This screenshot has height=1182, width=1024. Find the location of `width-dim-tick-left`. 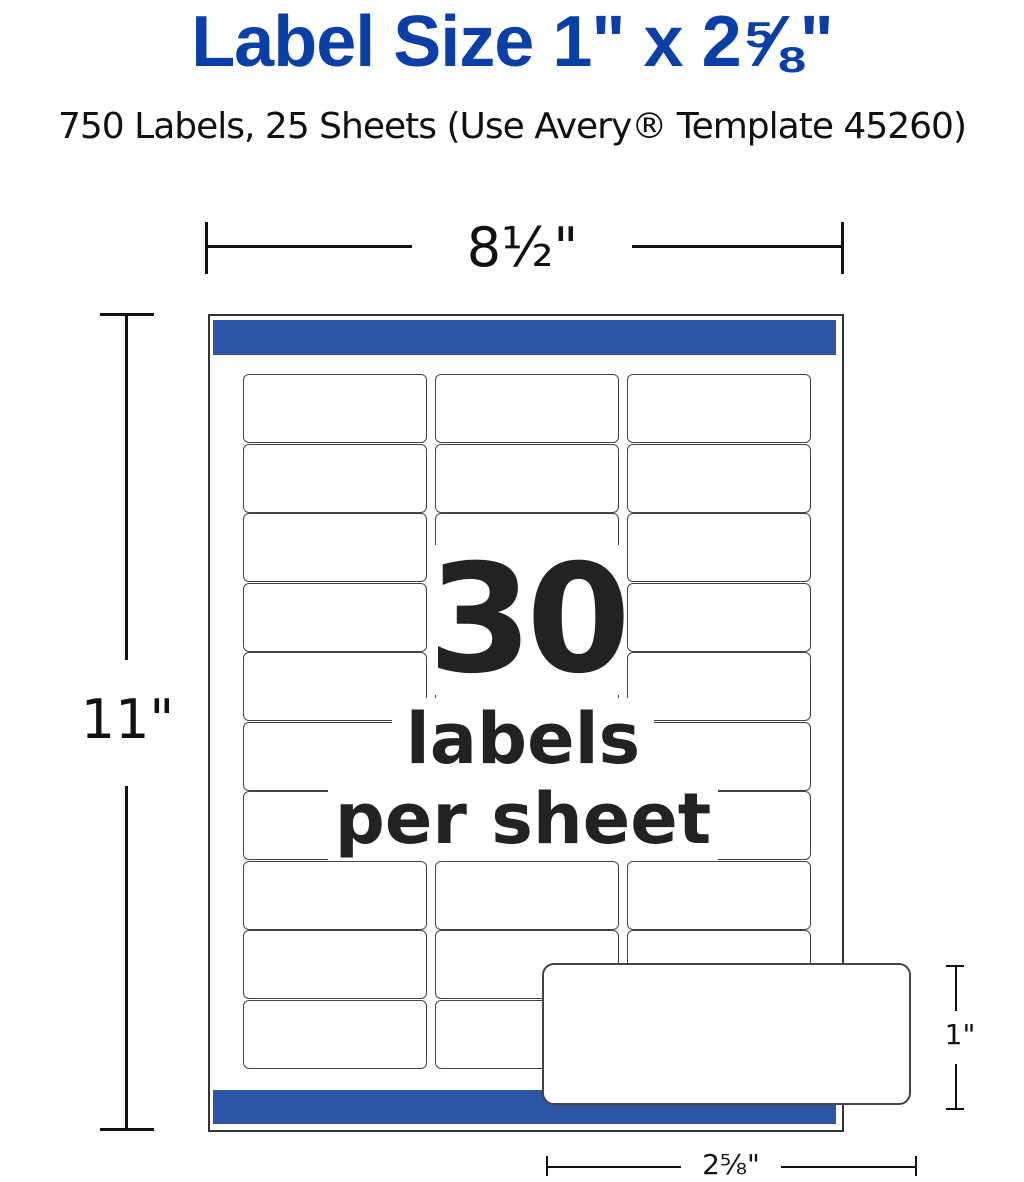

width-dim-tick-left is located at coordinates (206, 248).